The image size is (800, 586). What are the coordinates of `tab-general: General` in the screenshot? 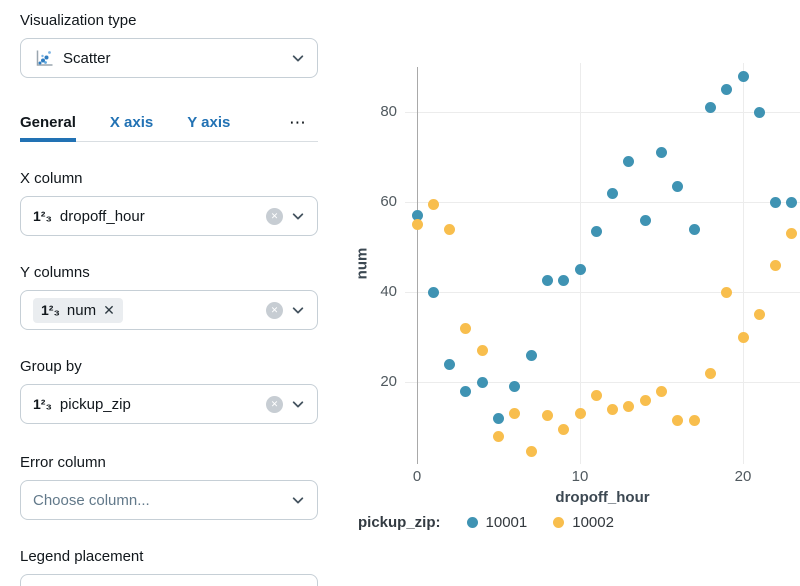 It's located at (48, 125).